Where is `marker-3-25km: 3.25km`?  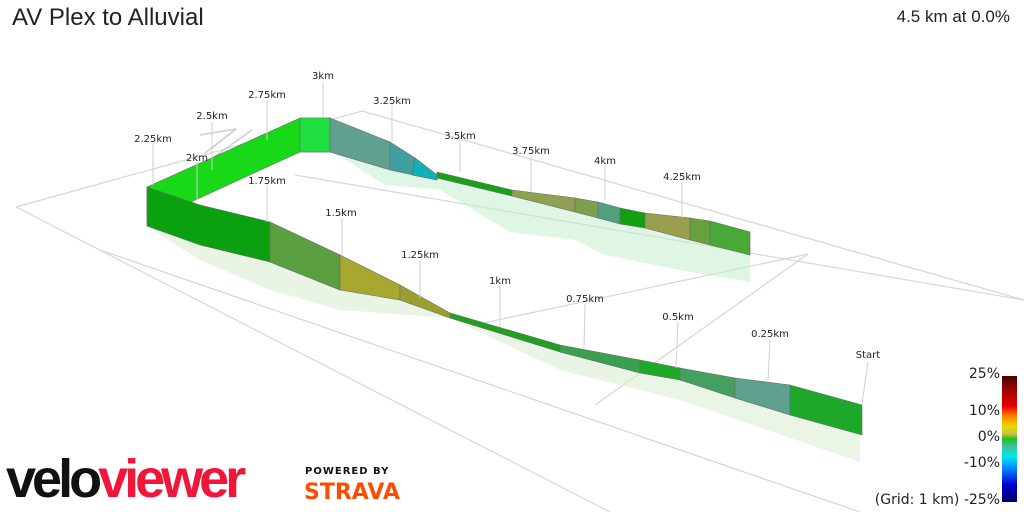 marker-3-25km: 3.25km is located at coordinates (392, 101).